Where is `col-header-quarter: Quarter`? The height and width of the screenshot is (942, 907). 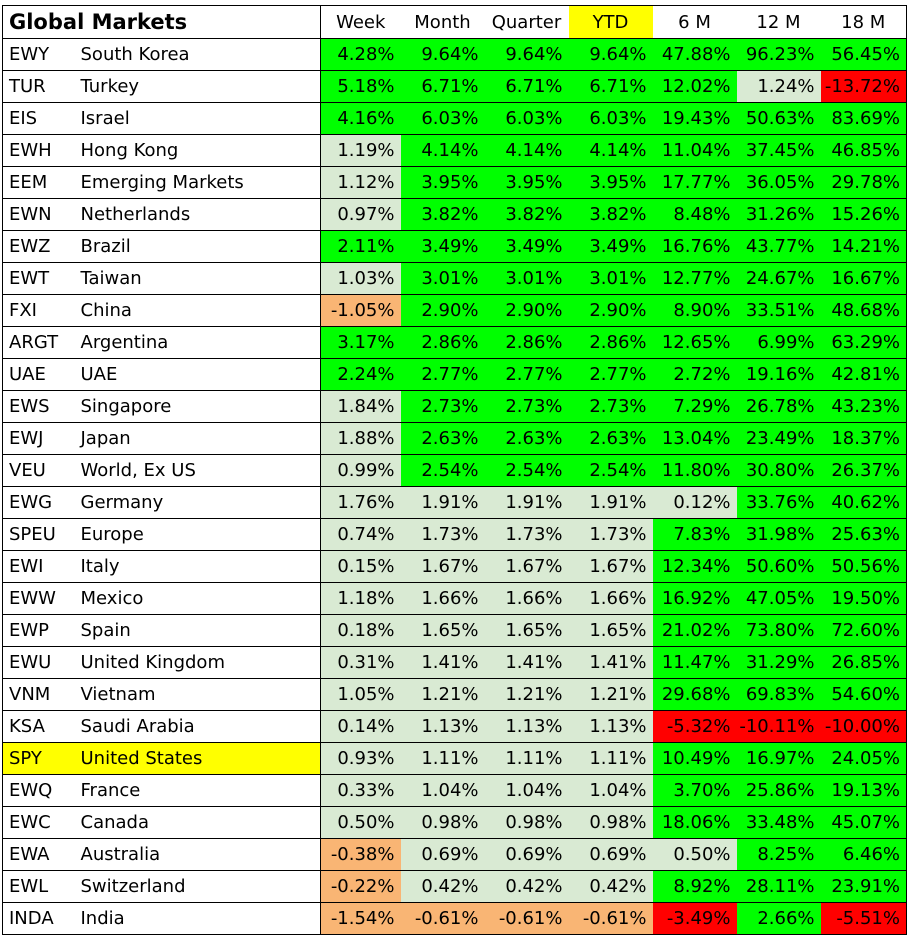 col-header-quarter: Quarter is located at coordinates (526, 22).